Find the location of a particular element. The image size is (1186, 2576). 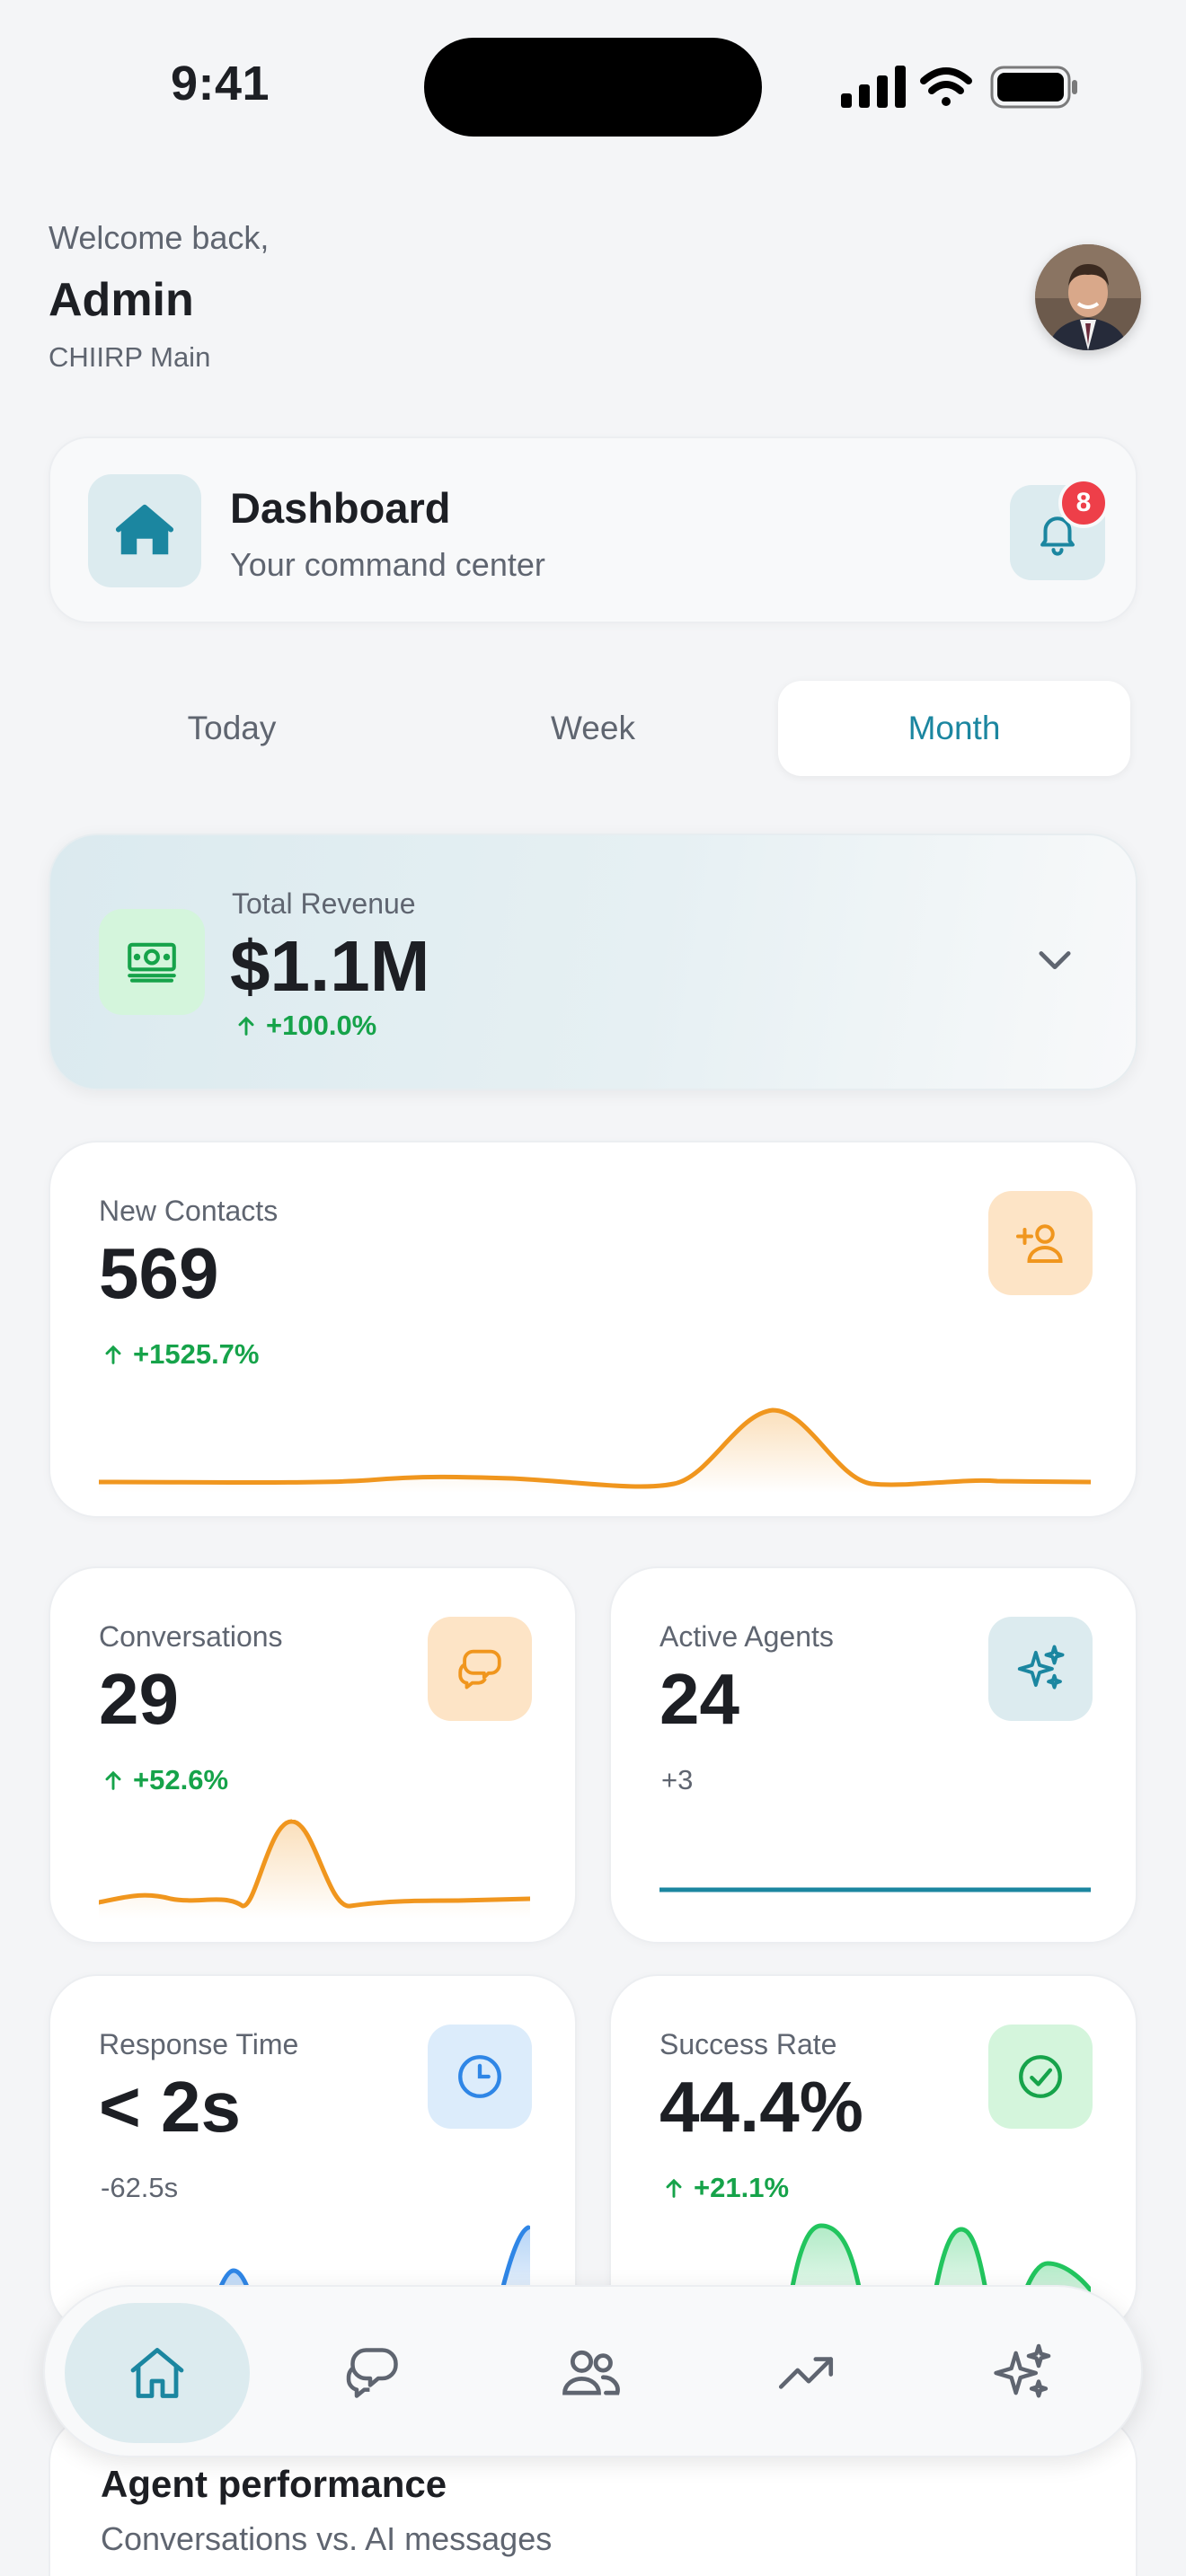

dynamic-island is located at coordinates (593, 87).